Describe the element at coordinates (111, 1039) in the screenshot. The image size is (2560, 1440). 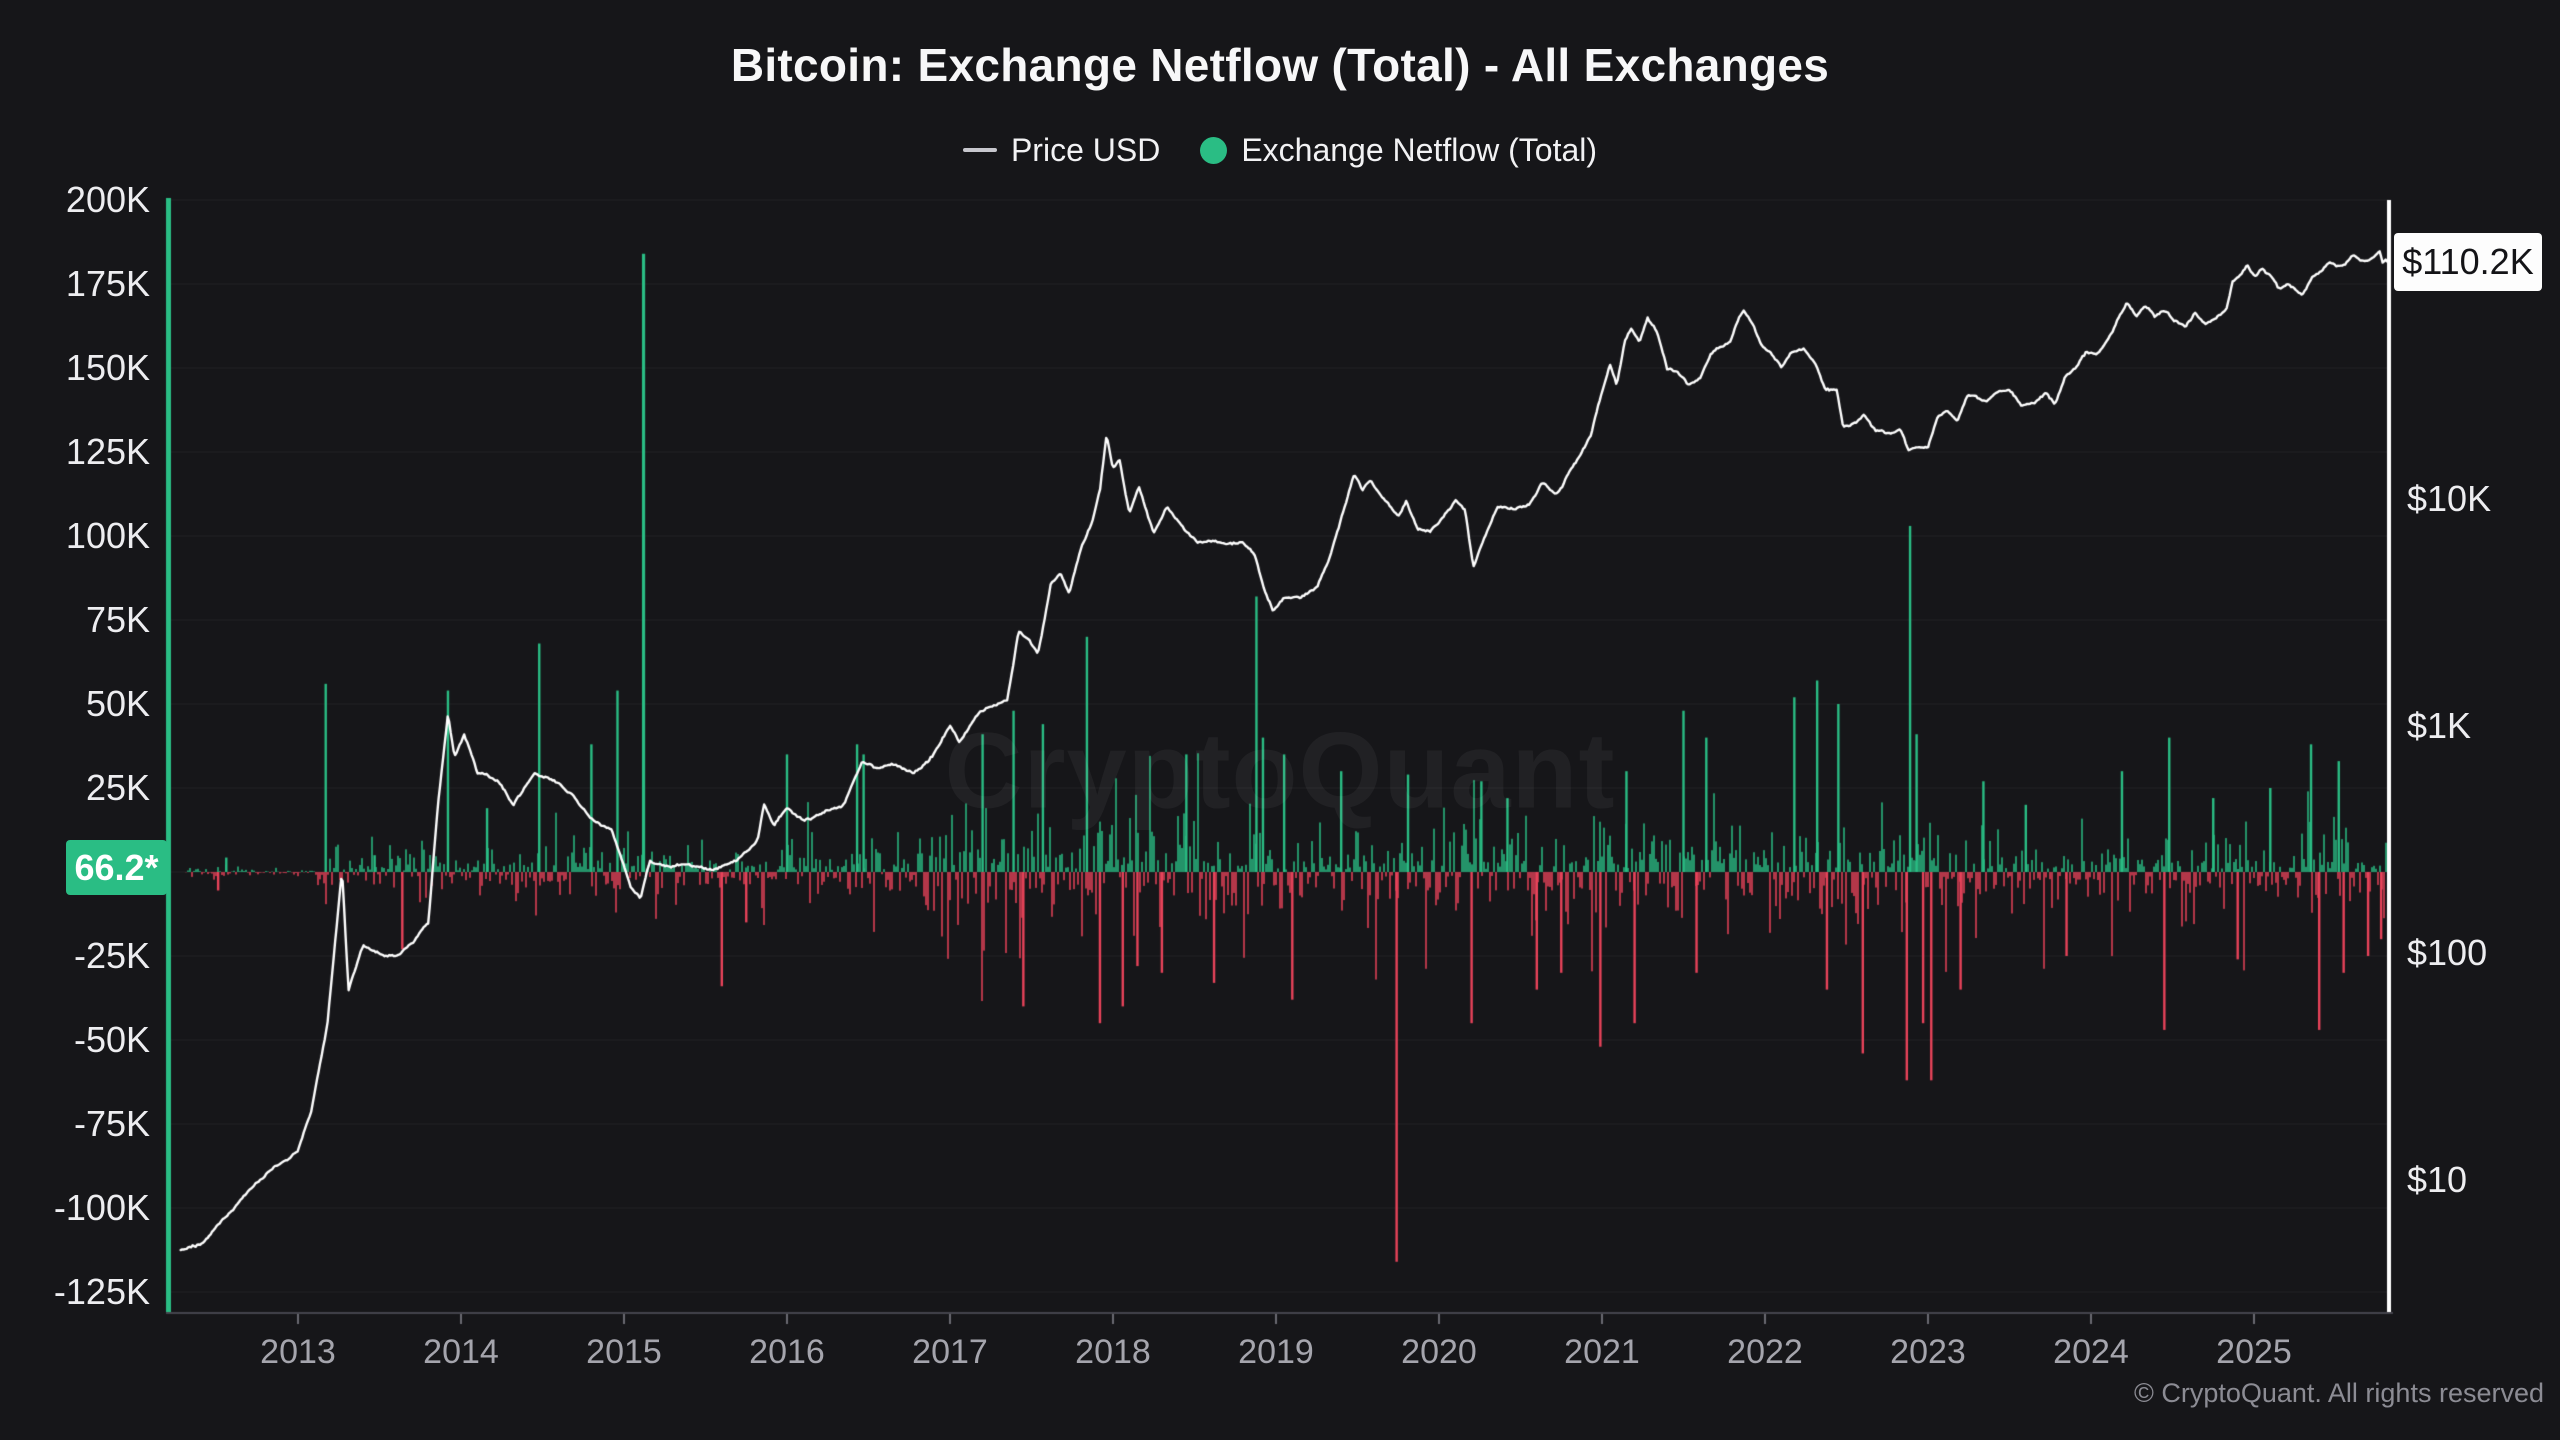
I see `left-axis-label--50k: -50K` at that location.